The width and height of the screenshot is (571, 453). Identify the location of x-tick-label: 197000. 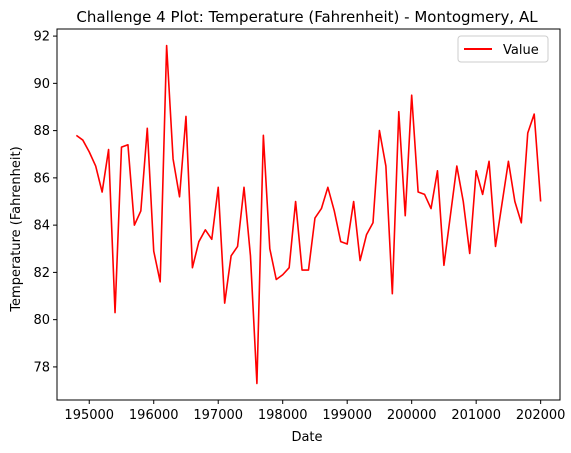
(218, 415).